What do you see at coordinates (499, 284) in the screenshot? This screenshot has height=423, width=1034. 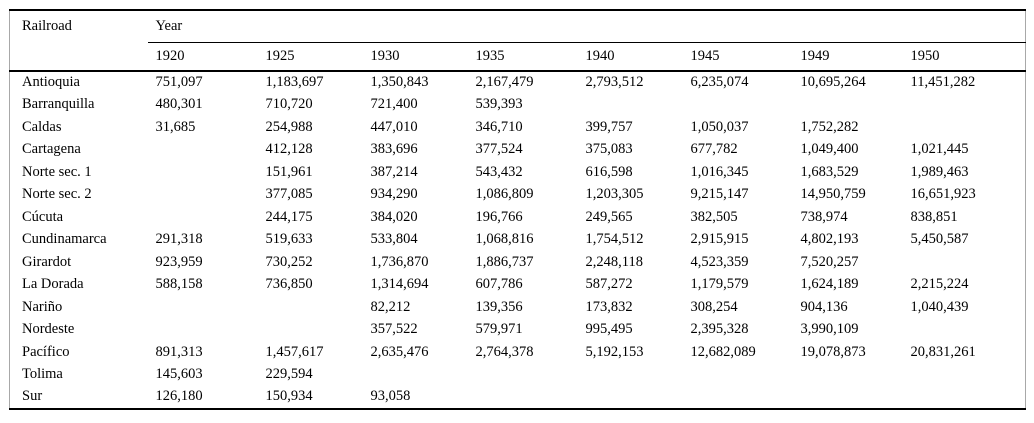 I see `value-cell: 607,786` at bounding box center [499, 284].